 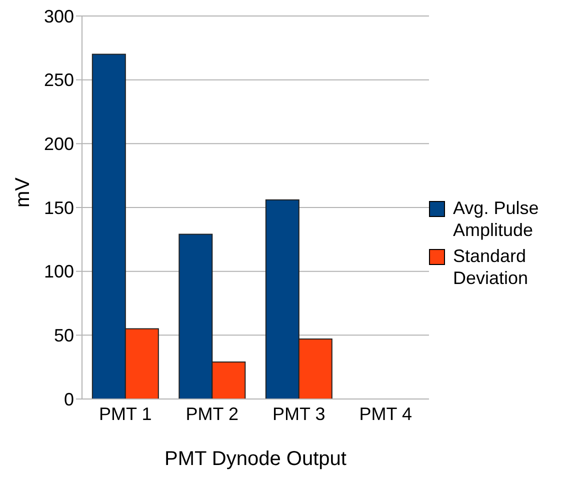 I want to click on y-tick-label: 0, so click(x=69, y=399).